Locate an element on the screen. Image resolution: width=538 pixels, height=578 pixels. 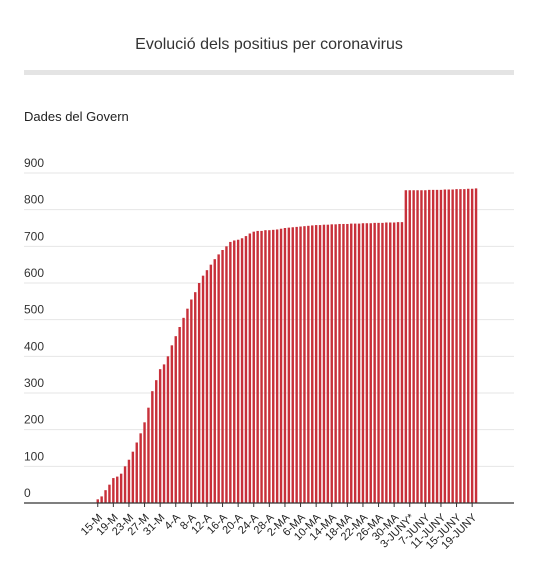
y-tick-label: 700 is located at coordinates (34, 236).